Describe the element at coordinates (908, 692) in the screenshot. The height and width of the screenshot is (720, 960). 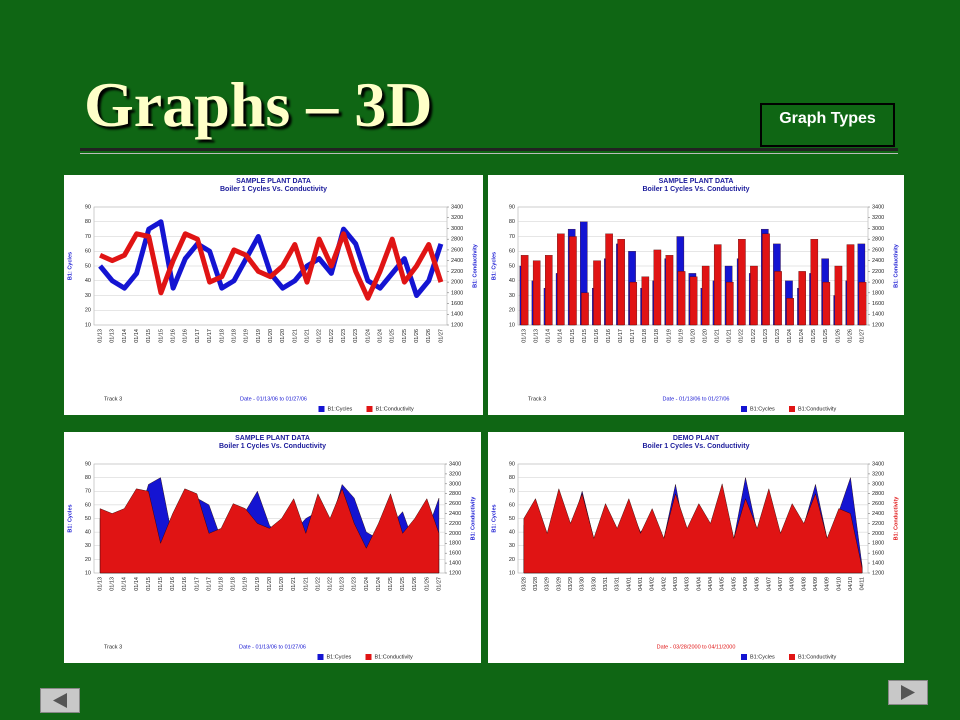
I see `next-button` at that location.